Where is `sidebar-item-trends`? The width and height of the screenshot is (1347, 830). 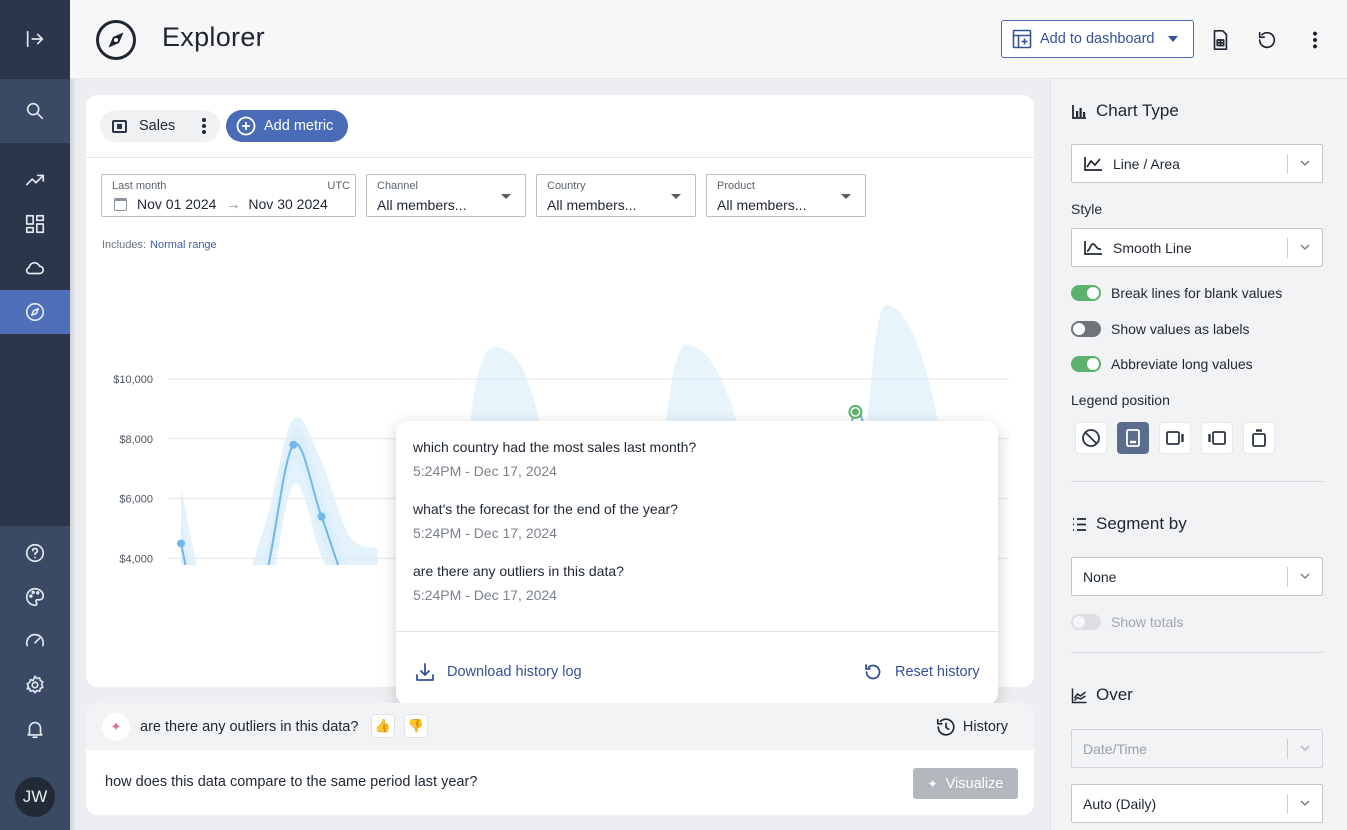
sidebar-item-trends is located at coordinates (35, 180).